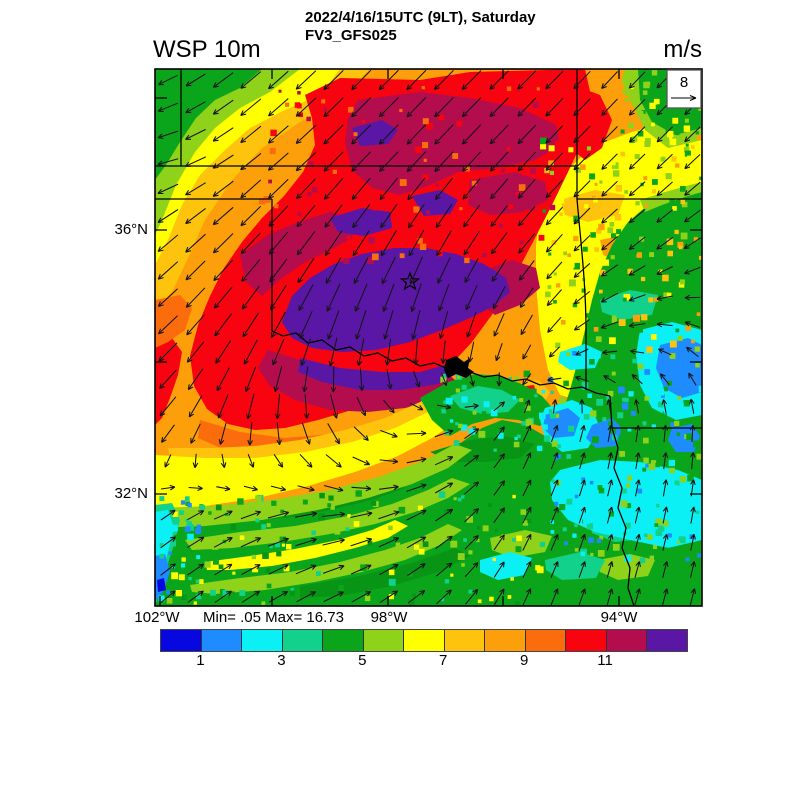 The image size is (800, 800). I want to click on colorbar, so click(424, 640).